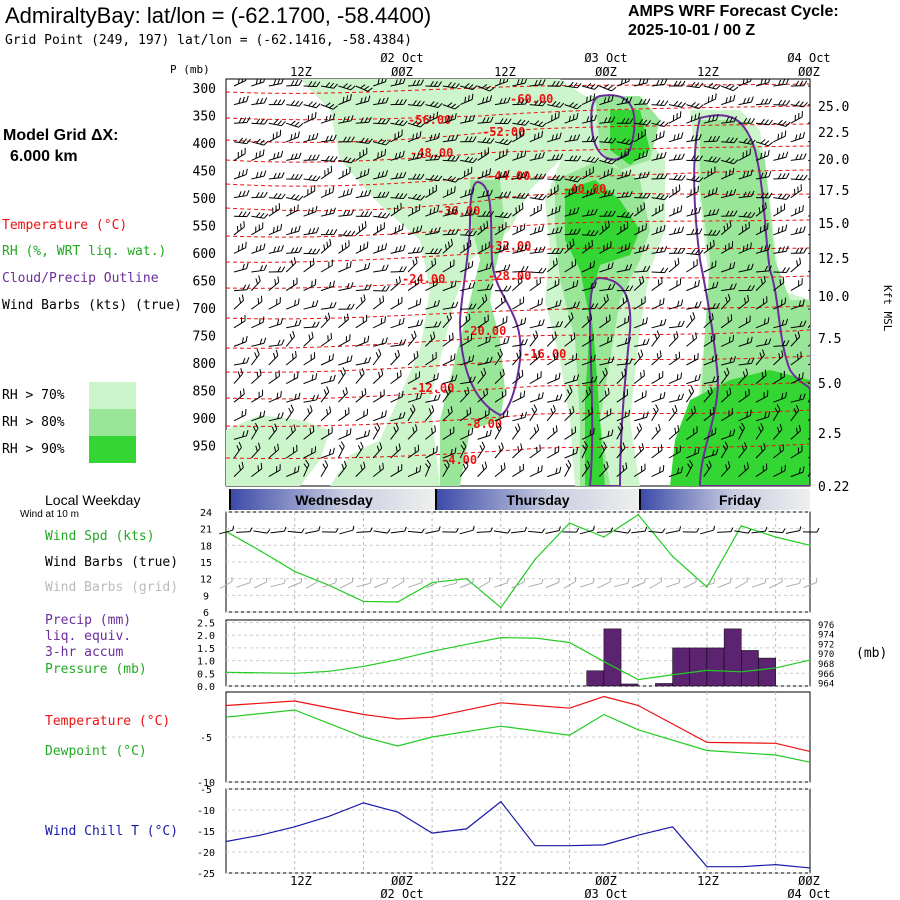  Describe the element at coordinates (724, 583) in the screenshot. I see `grid-wind-barb` at that location.